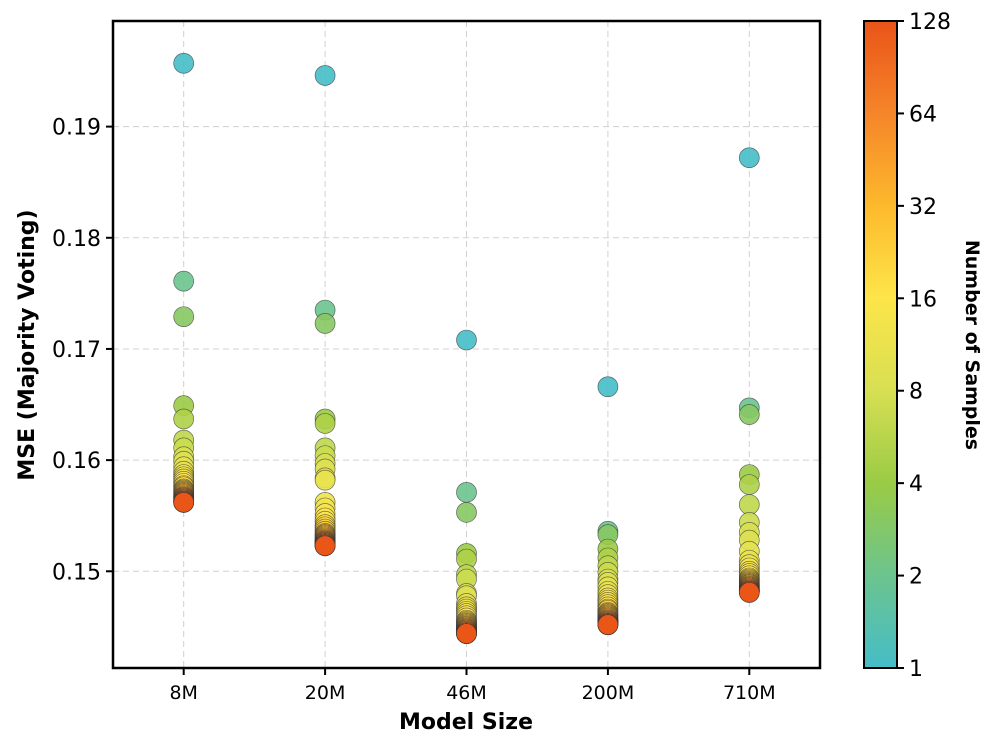 This screenshot has width=997, height=747. Describe the element at coordinates (916, 484) in the screenshot. I see `colorbar-tick-label: 4` at that location.